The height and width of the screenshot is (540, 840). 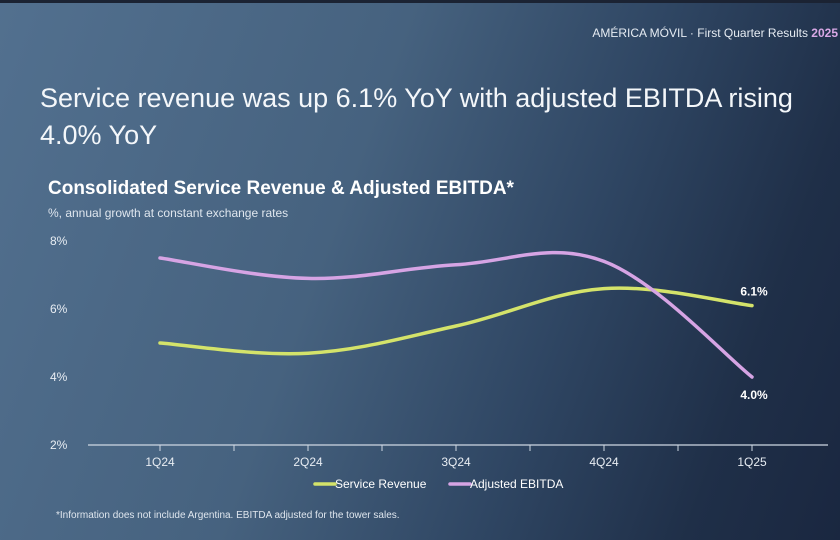 What do you see at coordinates (754, 292) in the screenshot?
I see `data-label: 6.1%` at bounding box center [754, 292].